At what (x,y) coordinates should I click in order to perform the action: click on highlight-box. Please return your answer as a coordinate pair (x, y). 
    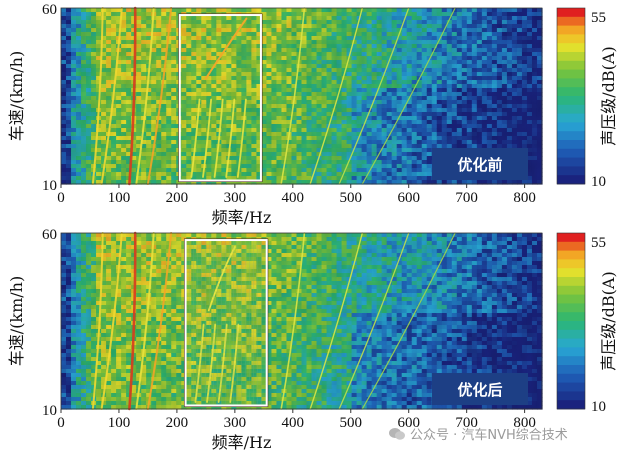
    Looking at the image, I should click on (220, 98).